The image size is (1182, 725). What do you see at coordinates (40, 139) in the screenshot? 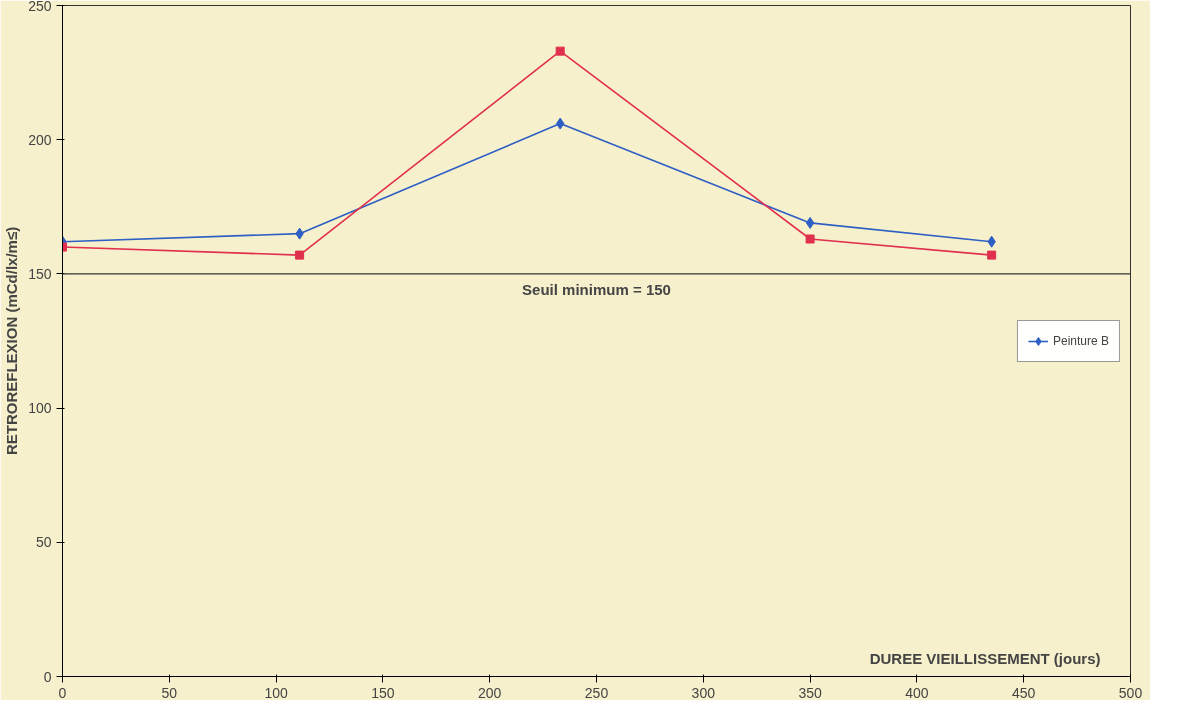
I see `y-tick-label: 200` at bounding box center [40, 139].